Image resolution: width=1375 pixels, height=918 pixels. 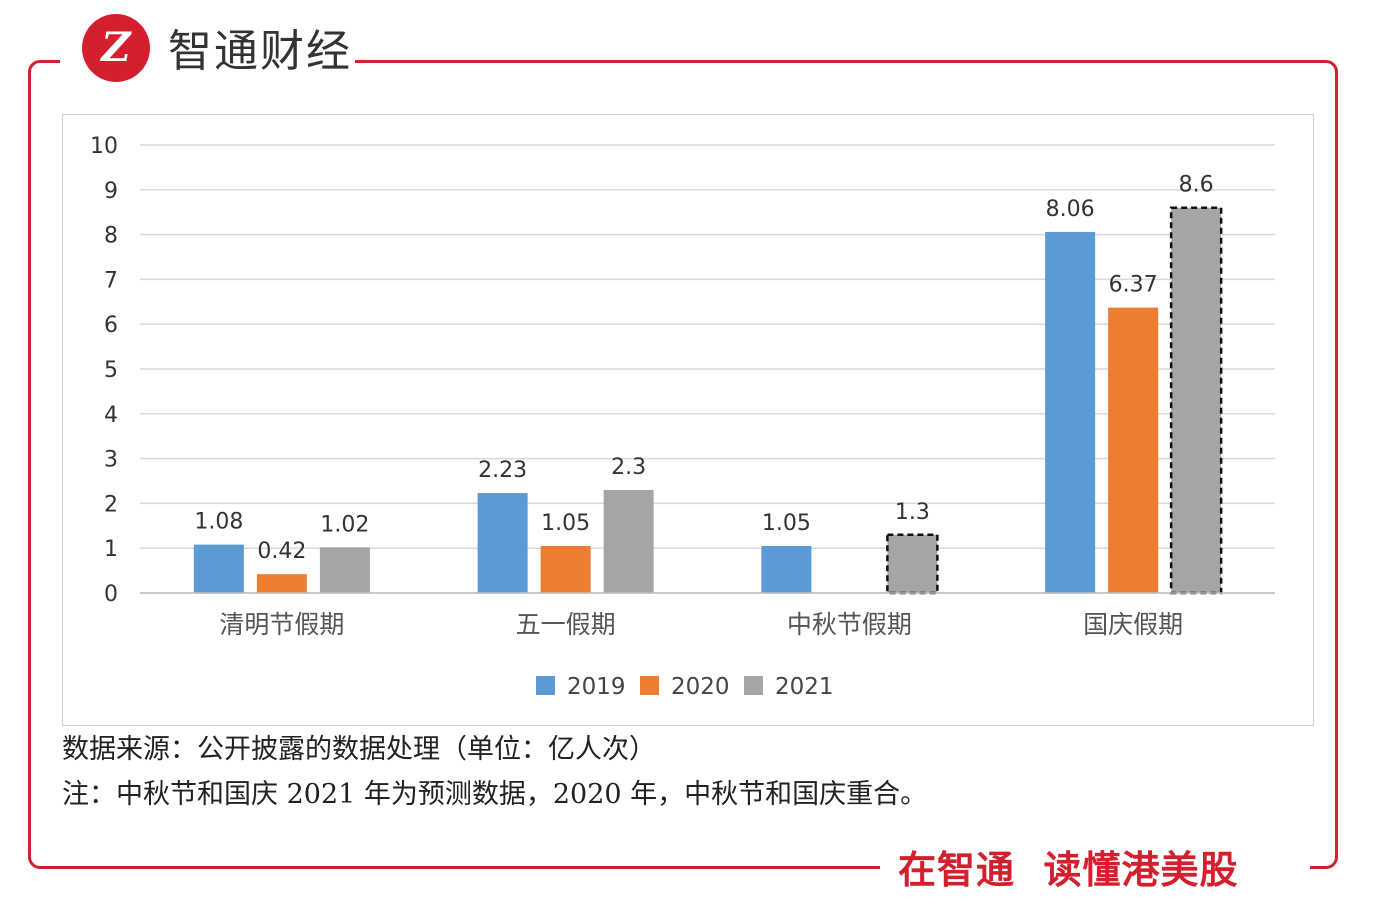 What do you see at coordinates (566, 624) in the screenshot?
I see `x-tick-label: 五一假期` at bounding box center [566, 624].